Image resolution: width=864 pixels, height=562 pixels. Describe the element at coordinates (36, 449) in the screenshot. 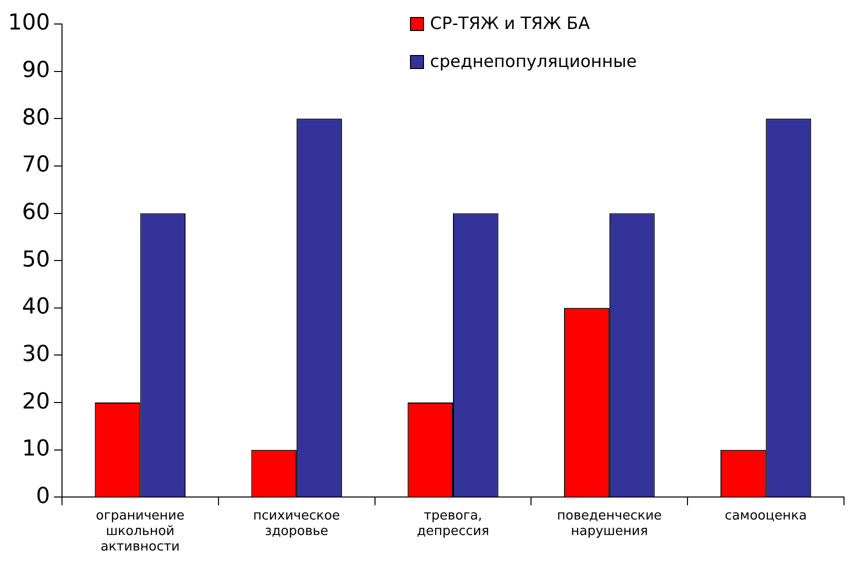

I see `y-tick-label: 10` at that location.